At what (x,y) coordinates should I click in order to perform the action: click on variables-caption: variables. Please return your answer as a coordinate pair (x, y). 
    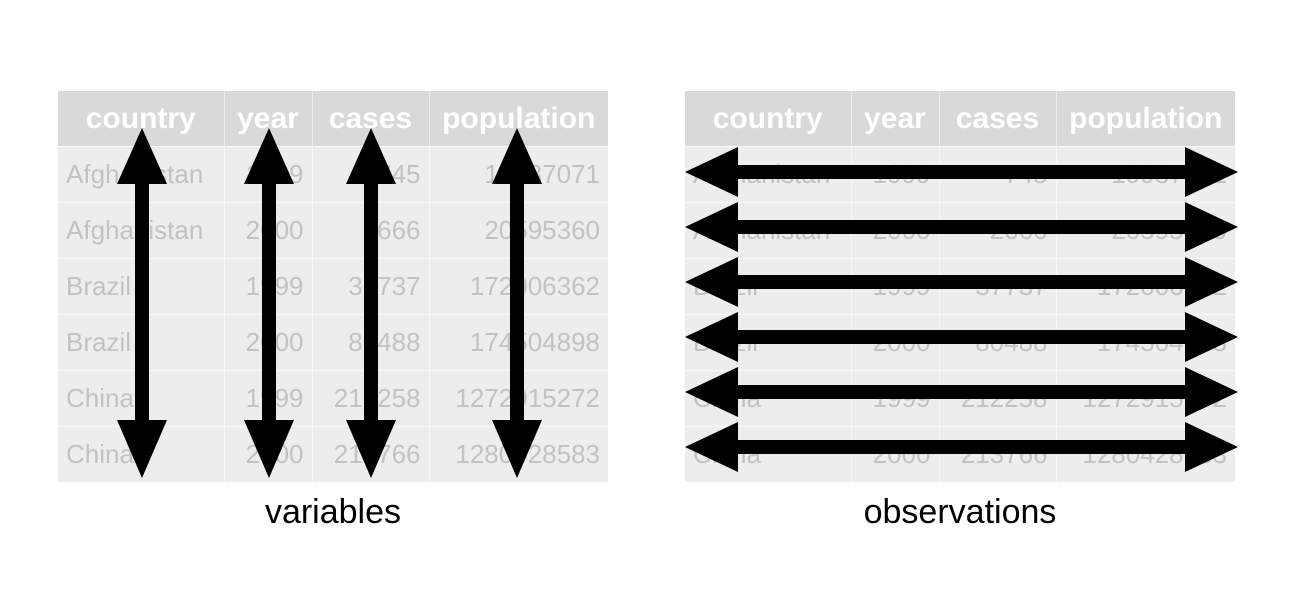
    Looking at the image, I should click on (333, 512).